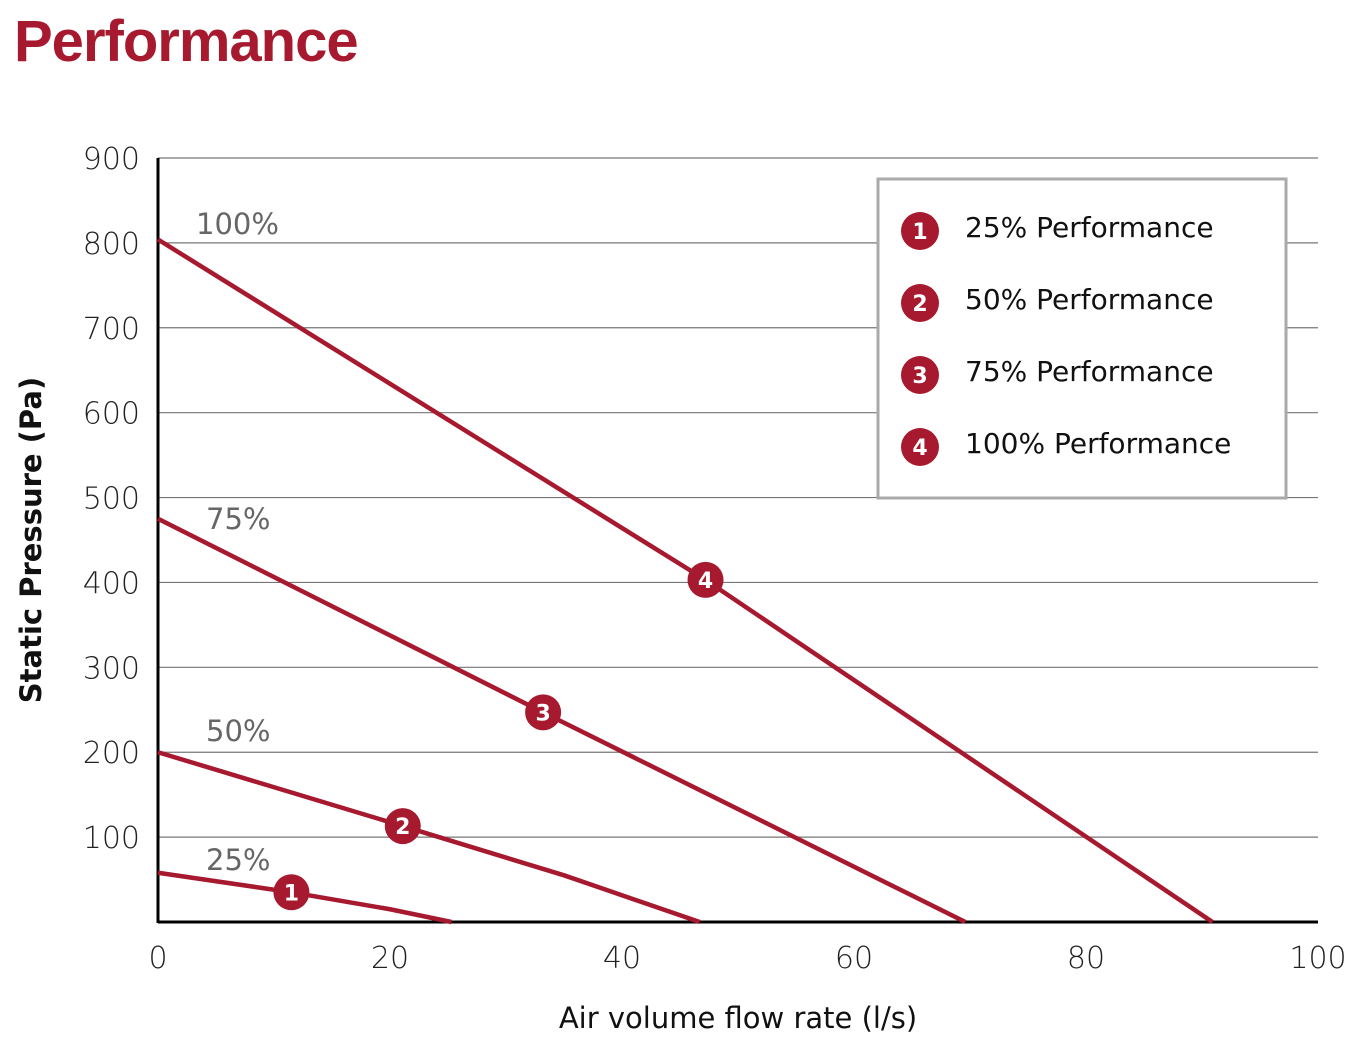  I want to click on legend-marker-number: 3, so click(919, 376).